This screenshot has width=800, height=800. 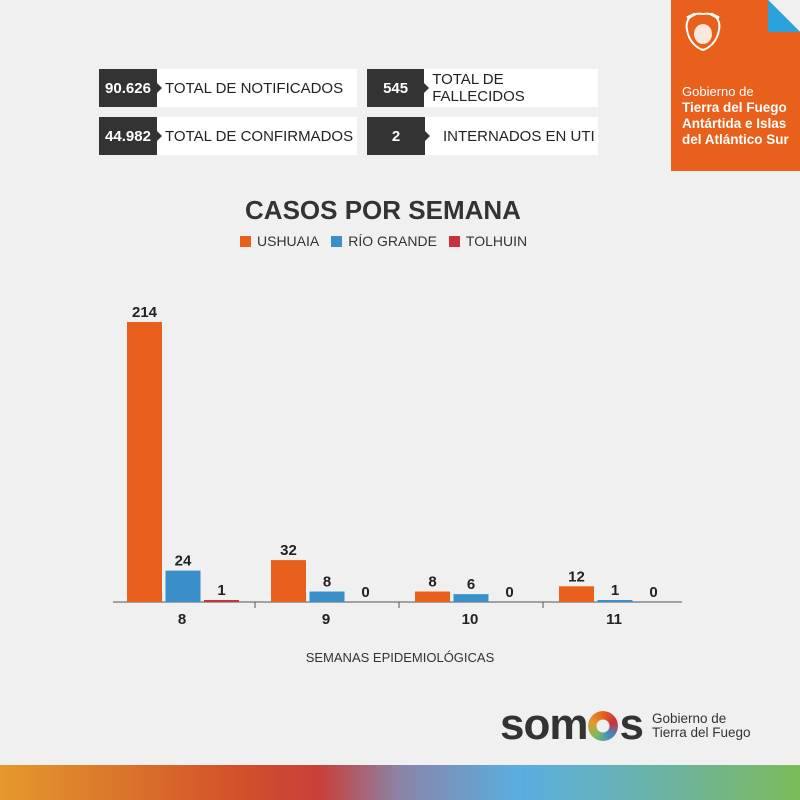 I want to click on data-label: 214, so click(x=145, y=312).